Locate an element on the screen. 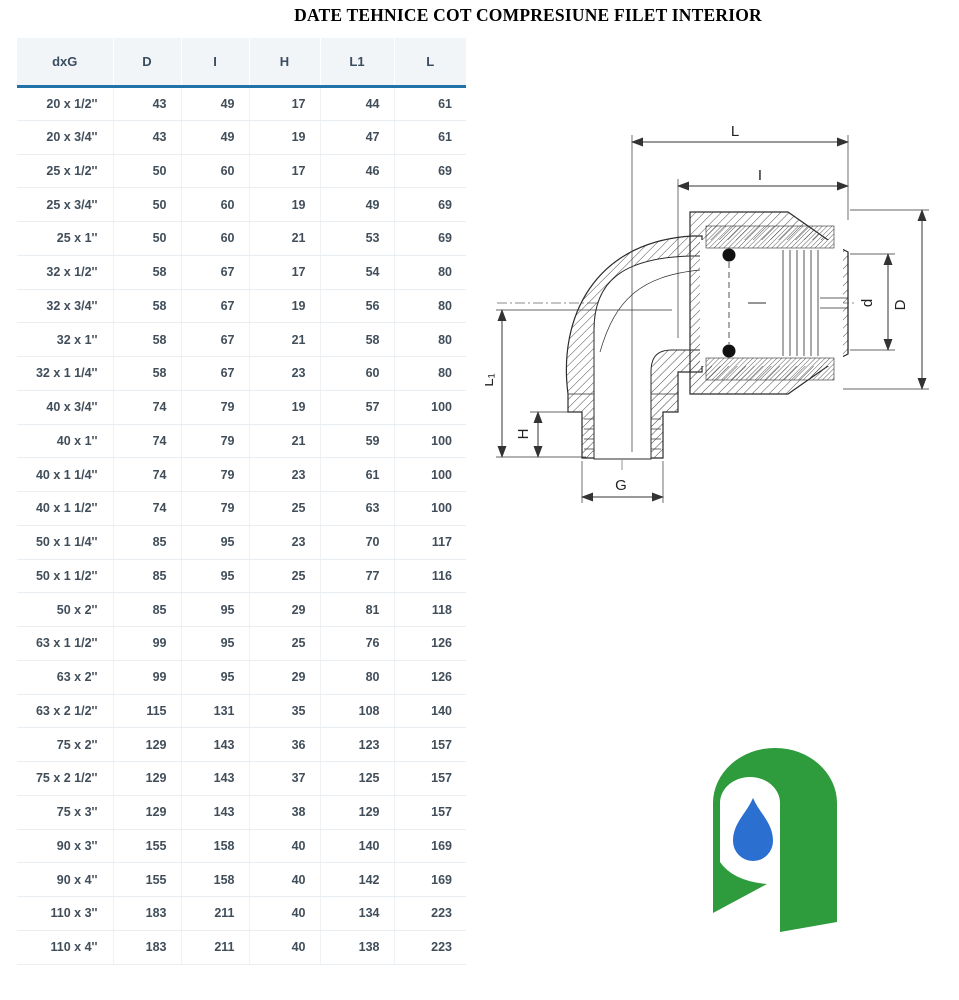 The width and height of the screenshot is (959, 1000). table-cell: 117 is located at coordinates (429, 542).